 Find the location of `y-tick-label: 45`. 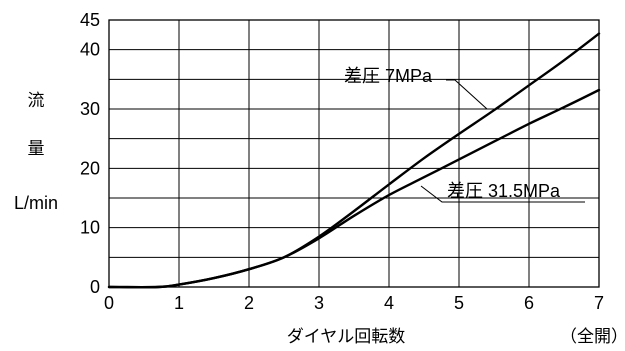

y-tick-label: 45 is located at coordinates (90, 20).